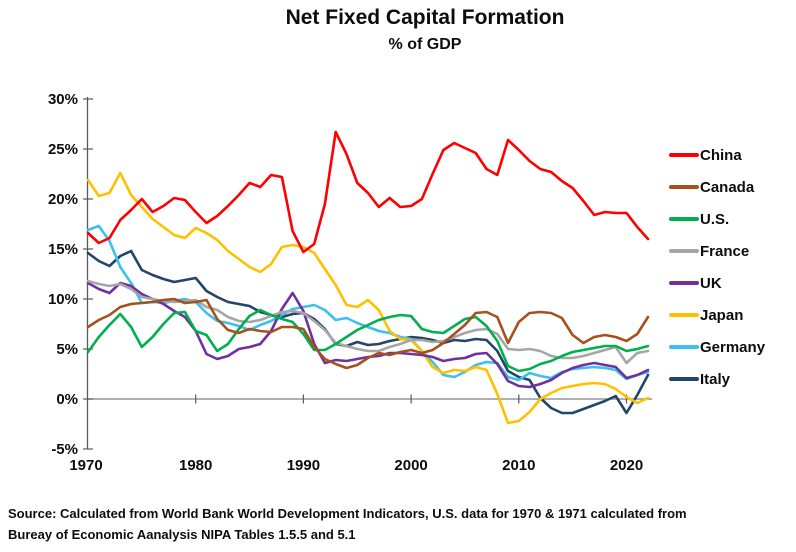 Image resolution: width=796 pixels, height=552 pixels. I want to click on legend-label: U.S., so click(715, 219).